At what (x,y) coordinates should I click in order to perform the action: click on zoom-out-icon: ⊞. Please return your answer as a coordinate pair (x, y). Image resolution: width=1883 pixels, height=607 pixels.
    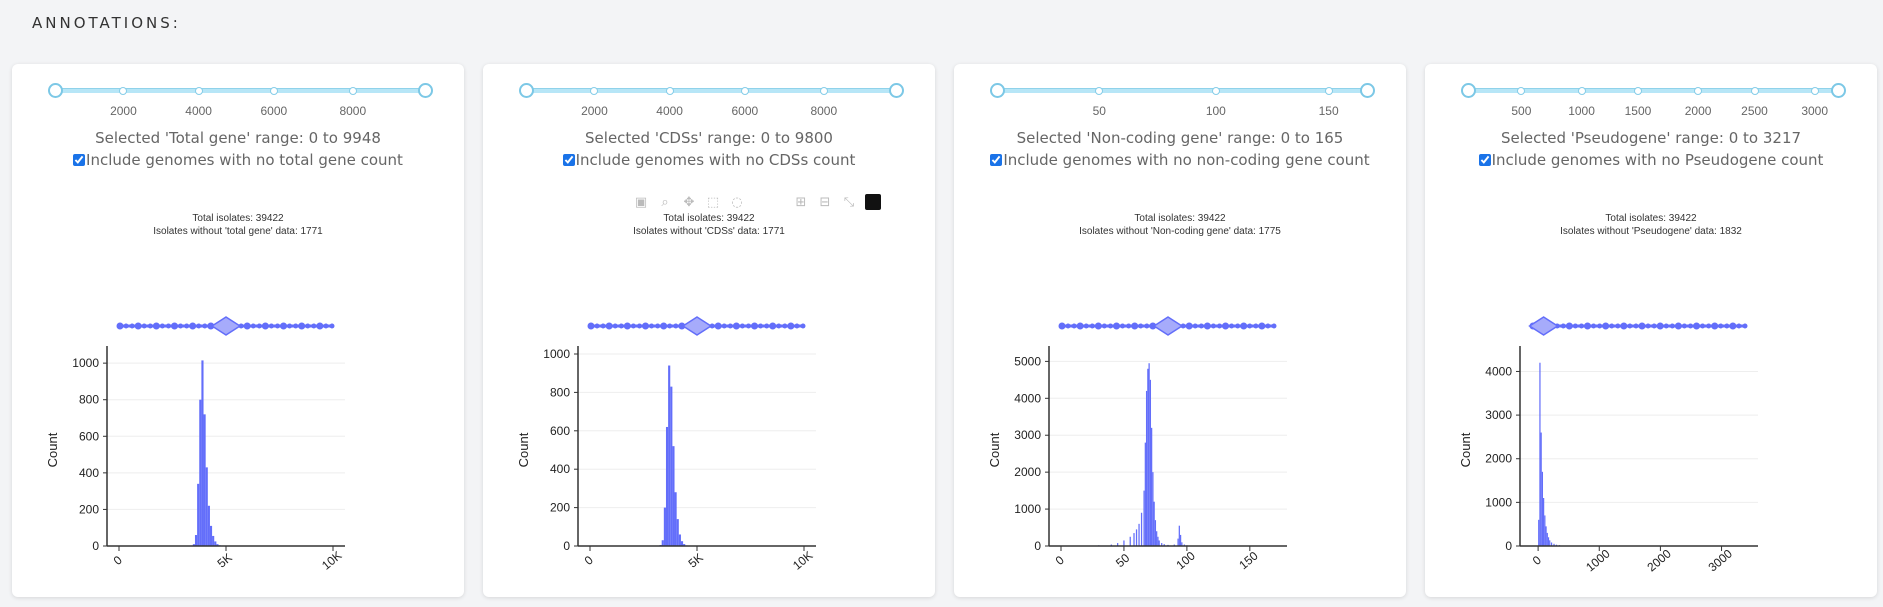
    Looking at the image, I should click on (801, 202).